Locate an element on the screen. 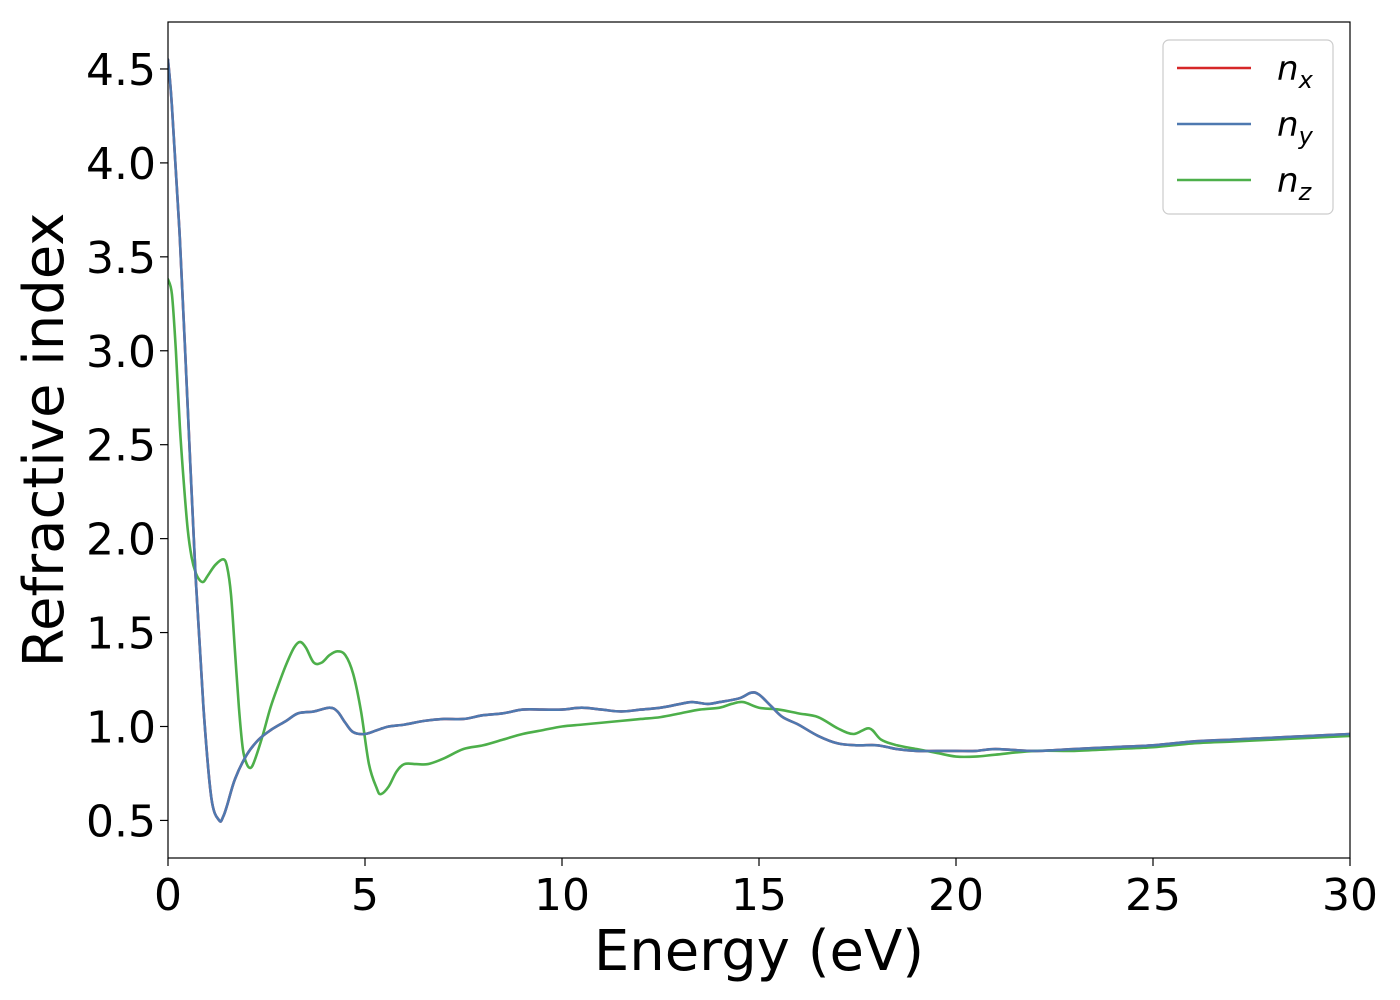 The width and height of the screenshot is (1400, 1000). y-axis-ticks: 0.5 1.0 1.5 2.0 2.5 3.0 3.5 4.0 4.5 is located at coordinates (127, 446).